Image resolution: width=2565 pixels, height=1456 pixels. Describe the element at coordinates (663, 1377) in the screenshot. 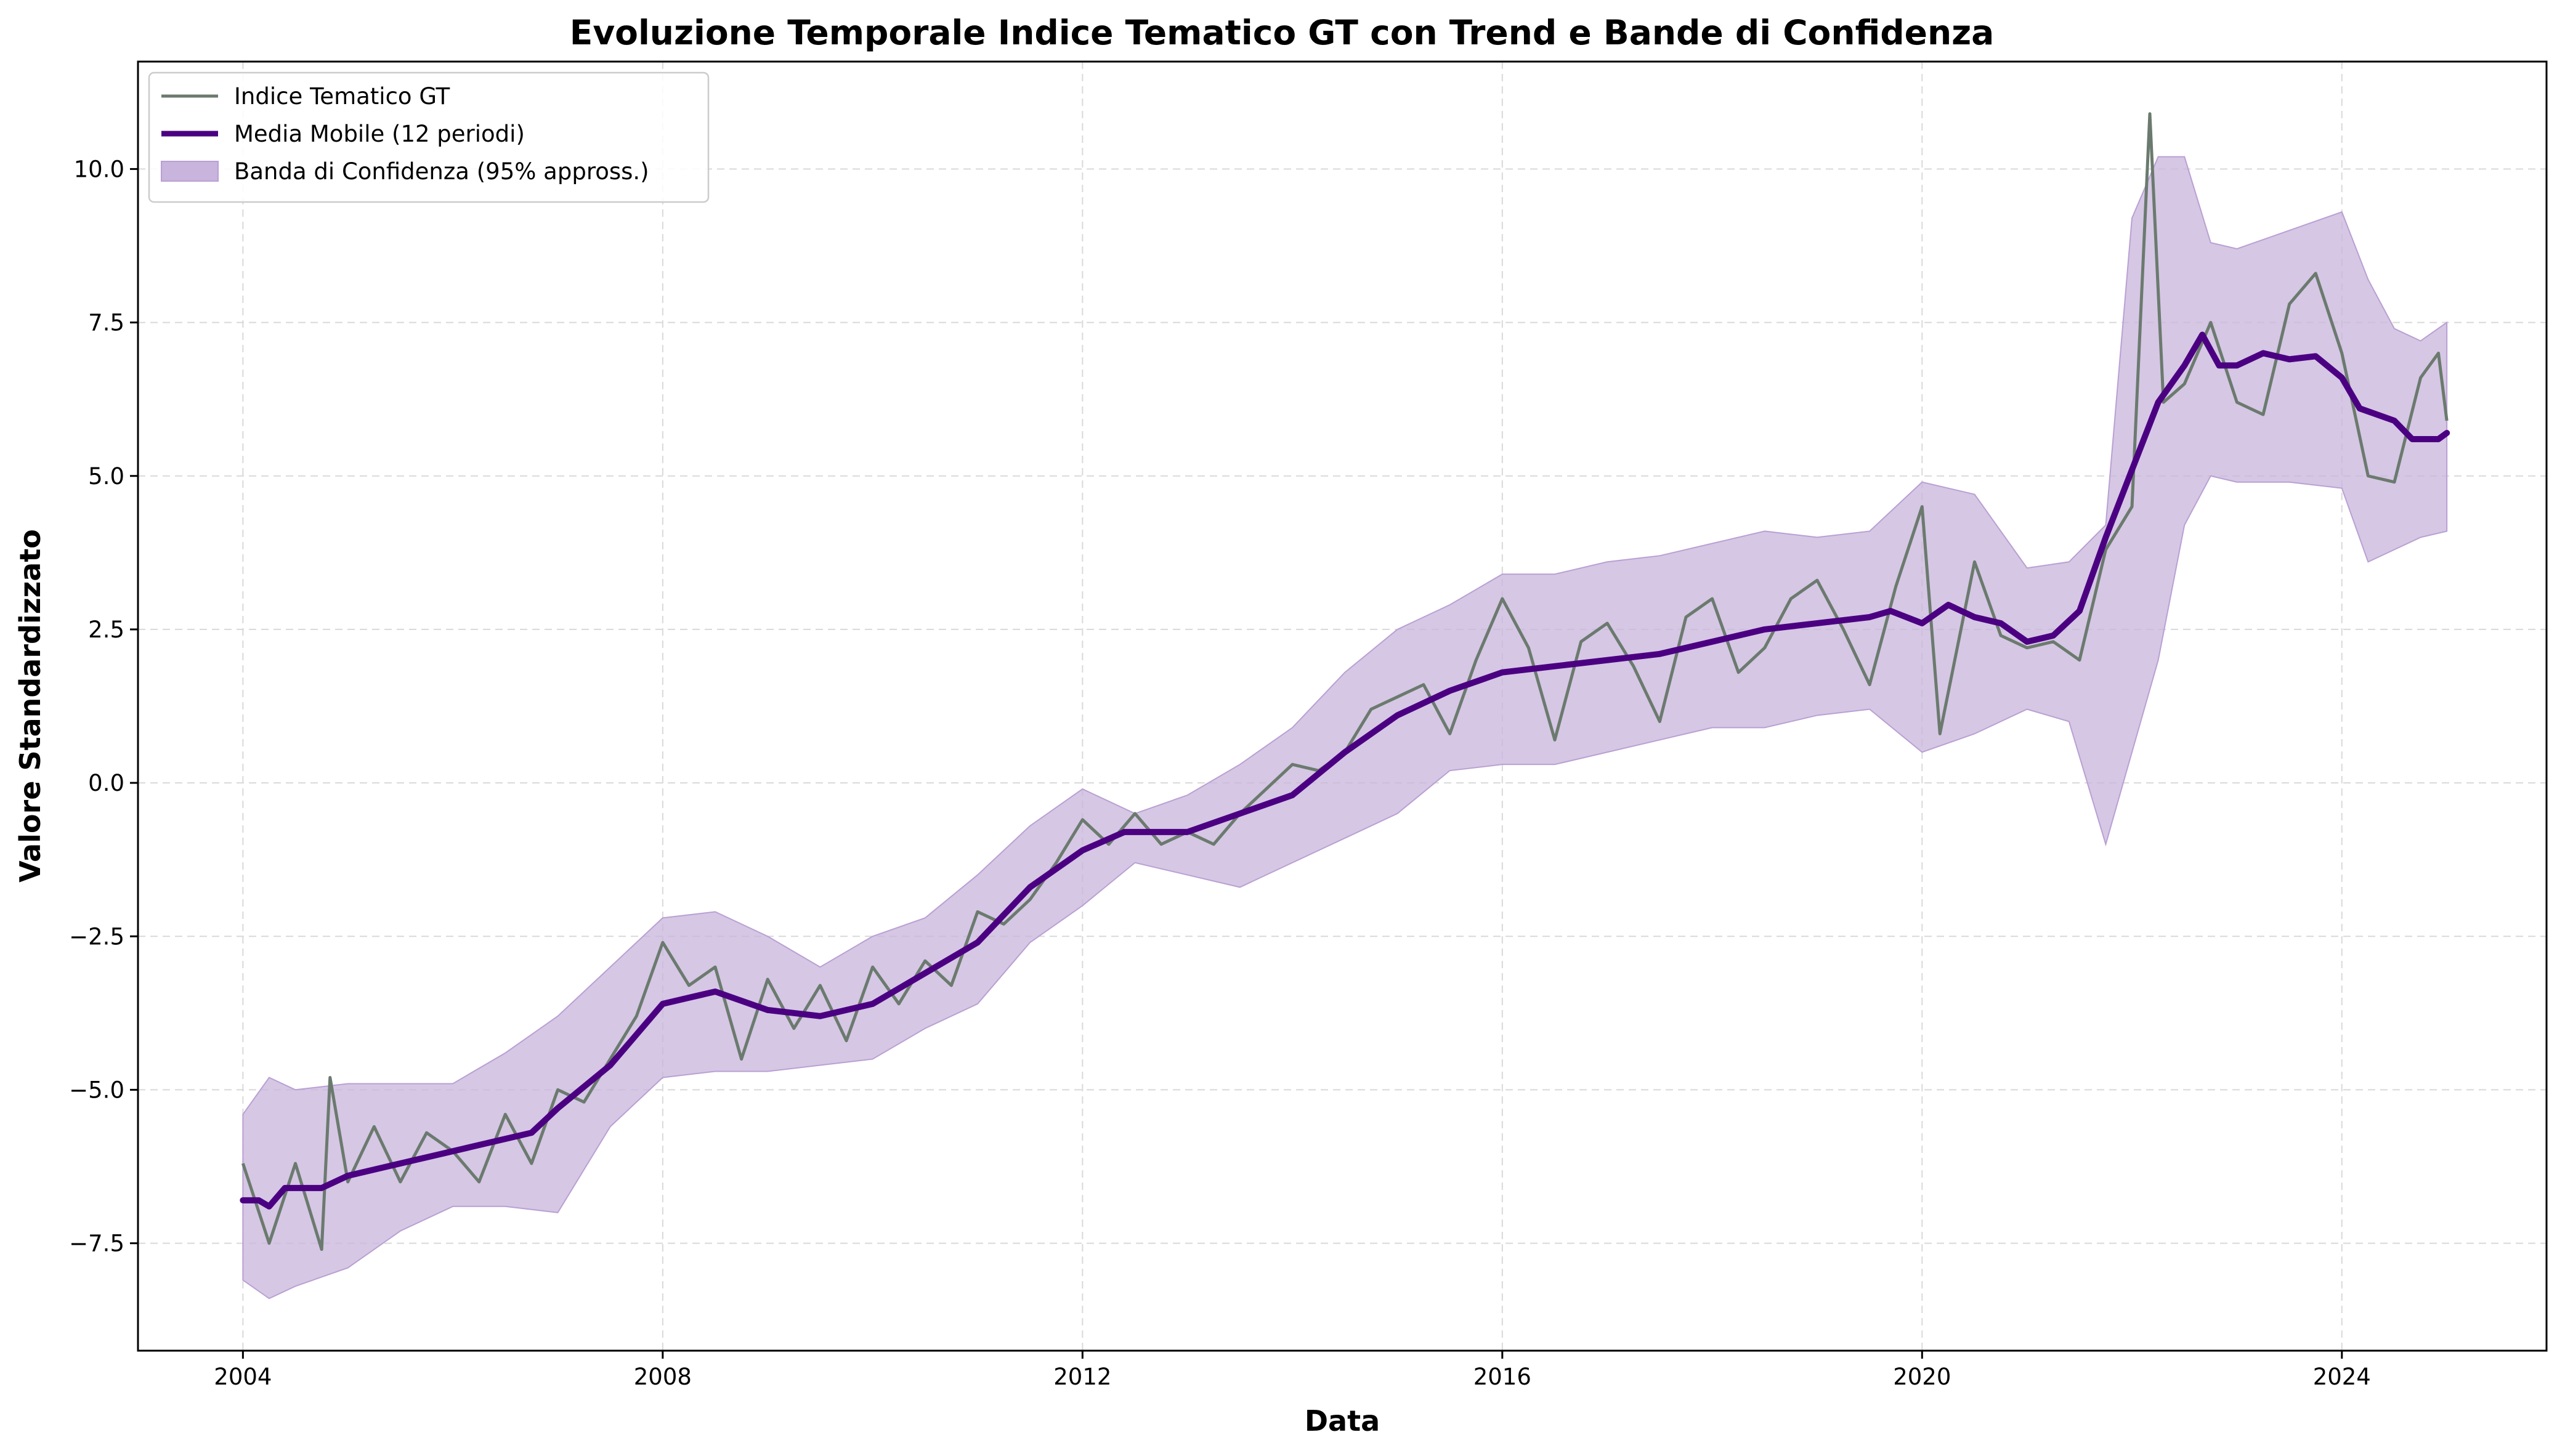

I see `x-tick-label: 2008` at that location.